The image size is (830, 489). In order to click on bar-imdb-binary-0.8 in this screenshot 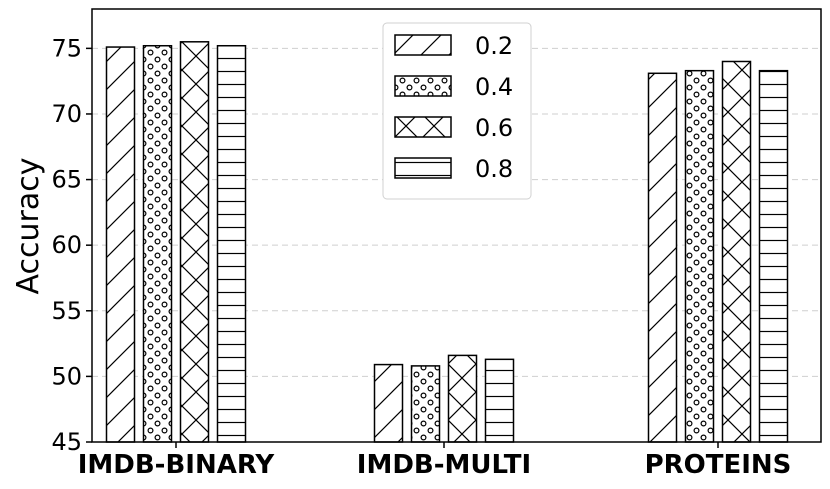, I will do `click(231, 243)`.